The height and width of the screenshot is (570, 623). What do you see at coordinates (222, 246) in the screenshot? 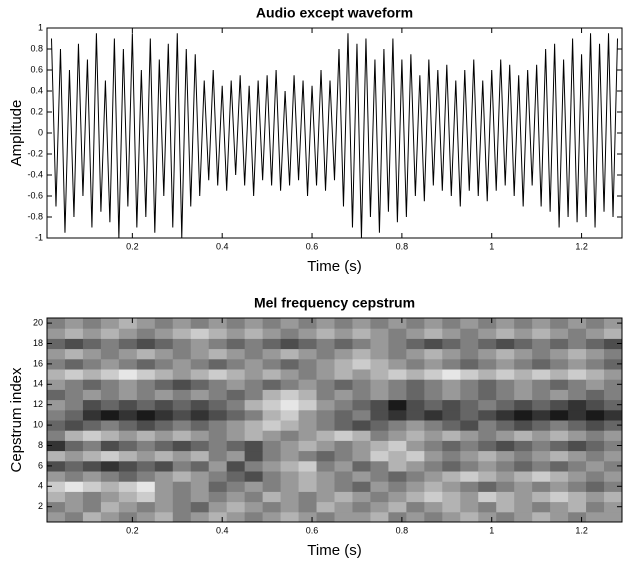
I see `x-tick-label: 0.4` at bounding box center [222, 246].